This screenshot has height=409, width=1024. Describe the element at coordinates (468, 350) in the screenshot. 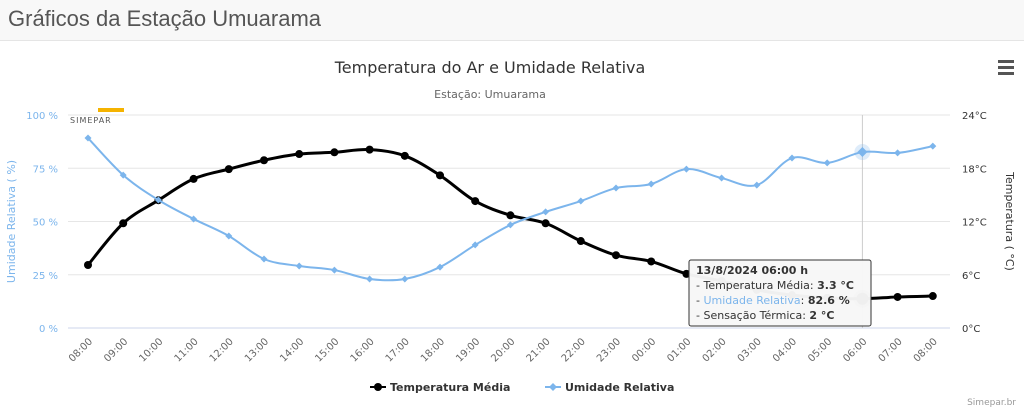

I see `x-tick: 19:00` at that location.